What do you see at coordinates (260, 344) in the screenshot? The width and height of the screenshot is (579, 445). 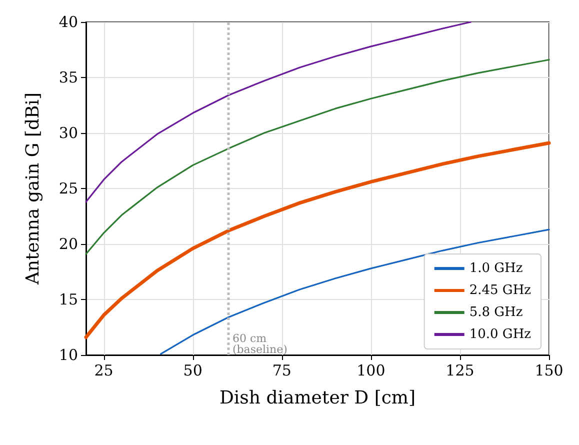 I see `ref-line-label: 60 cm (baseline)` at bounding box center [260, 344].